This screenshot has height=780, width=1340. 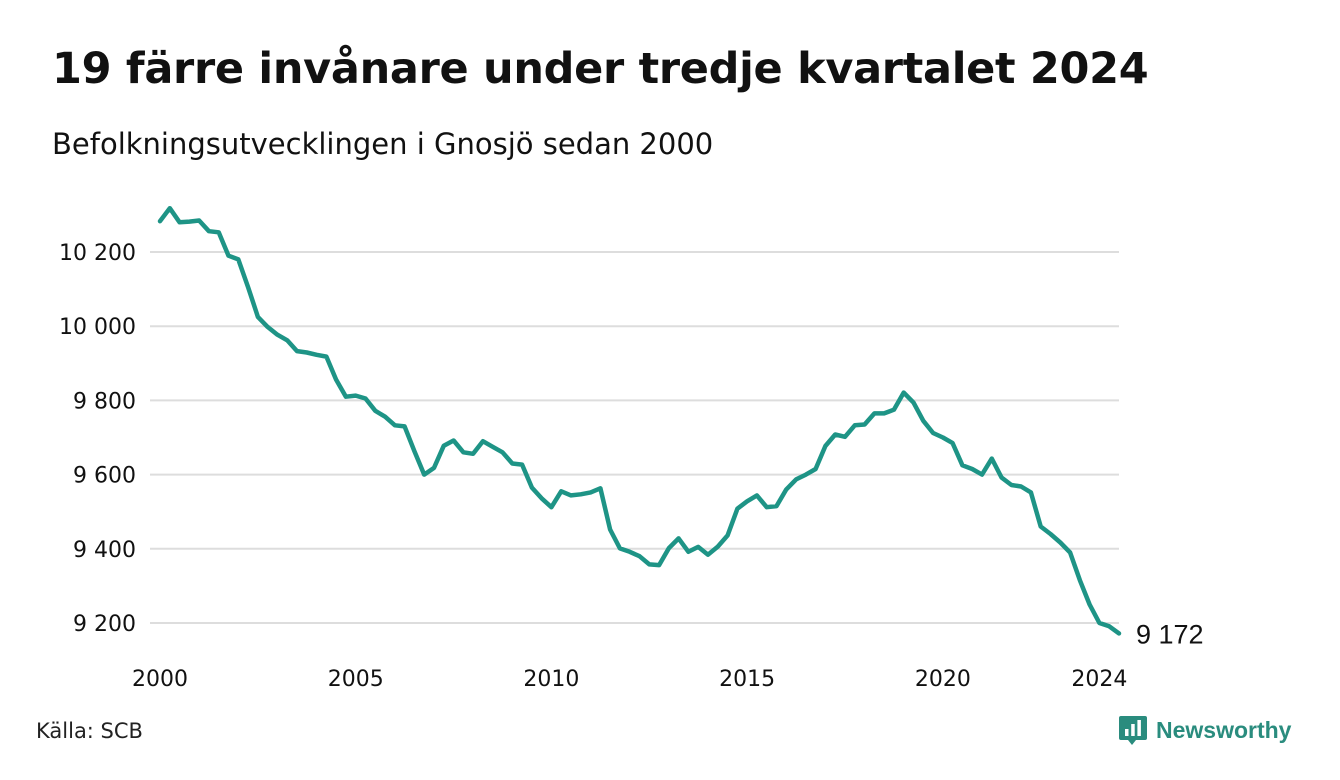 What do you see at coordinates (629, 679) in the screenshot?
I see `x-axis-labels: 2000 2005 2010 2015 2020 2024` at bounding box center [629, 679].